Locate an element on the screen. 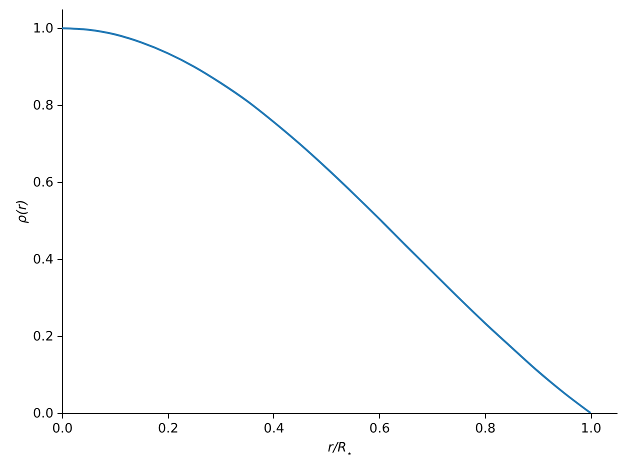 This screenshot has height=467, width=626. y-tick-label: 0.8 is located at coordinates (43, 106).